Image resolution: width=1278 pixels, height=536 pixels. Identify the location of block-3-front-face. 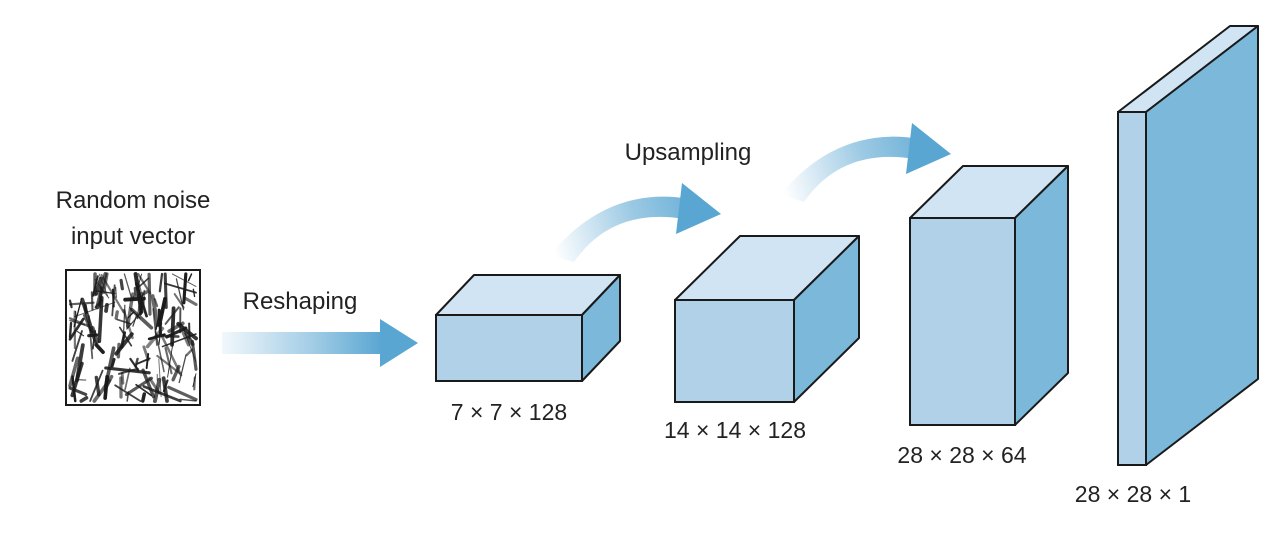
(962, 321).